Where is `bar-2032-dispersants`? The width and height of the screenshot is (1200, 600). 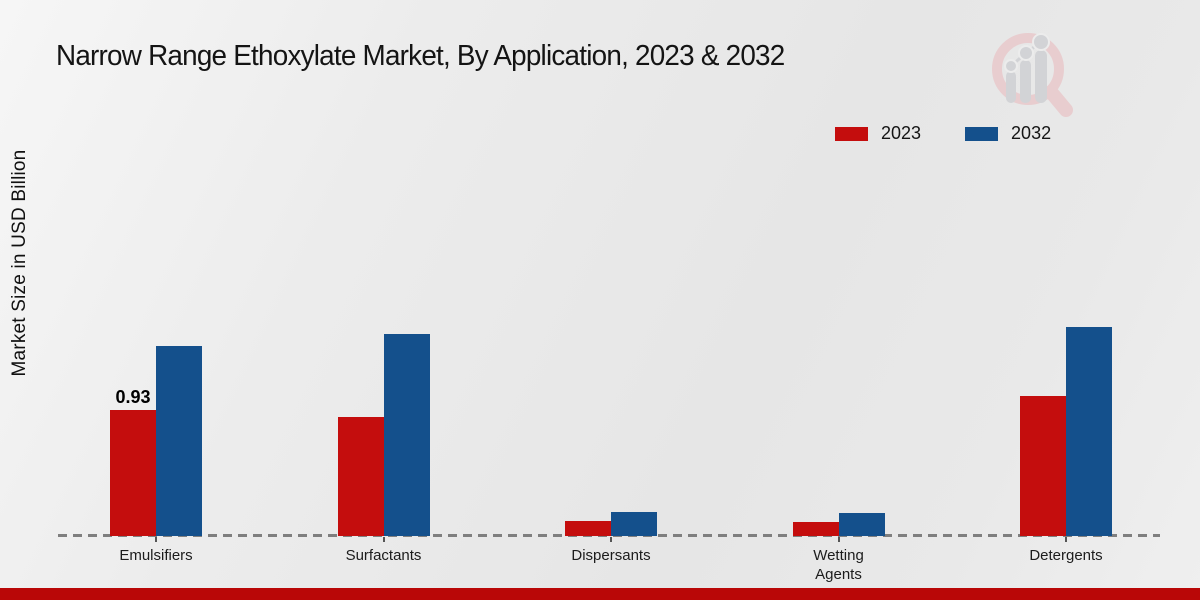
bar-2032-dispersants is located at coordinates (634, 524).